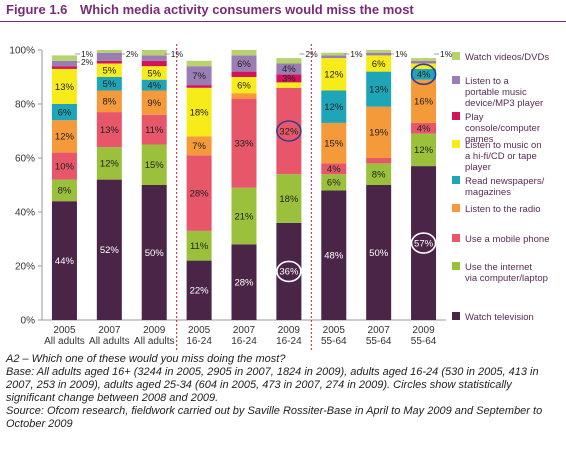 This screenshot has height=450, width=566. I want to click on x-tick-label: 2005, so click(199, 330).